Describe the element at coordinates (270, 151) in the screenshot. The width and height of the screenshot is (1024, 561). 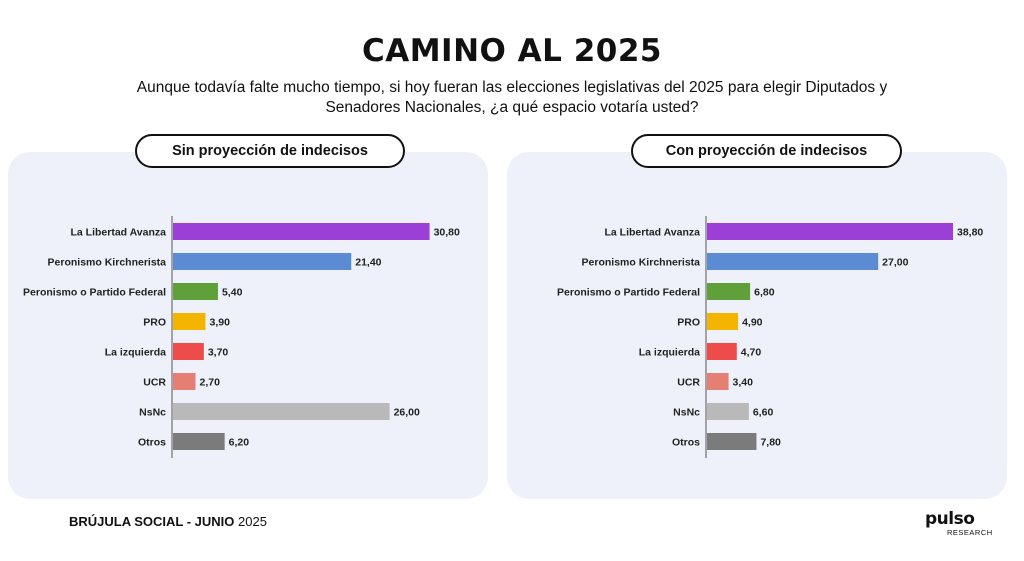
I see `chart-title-left: Sin proyección de indecisos` at that location.